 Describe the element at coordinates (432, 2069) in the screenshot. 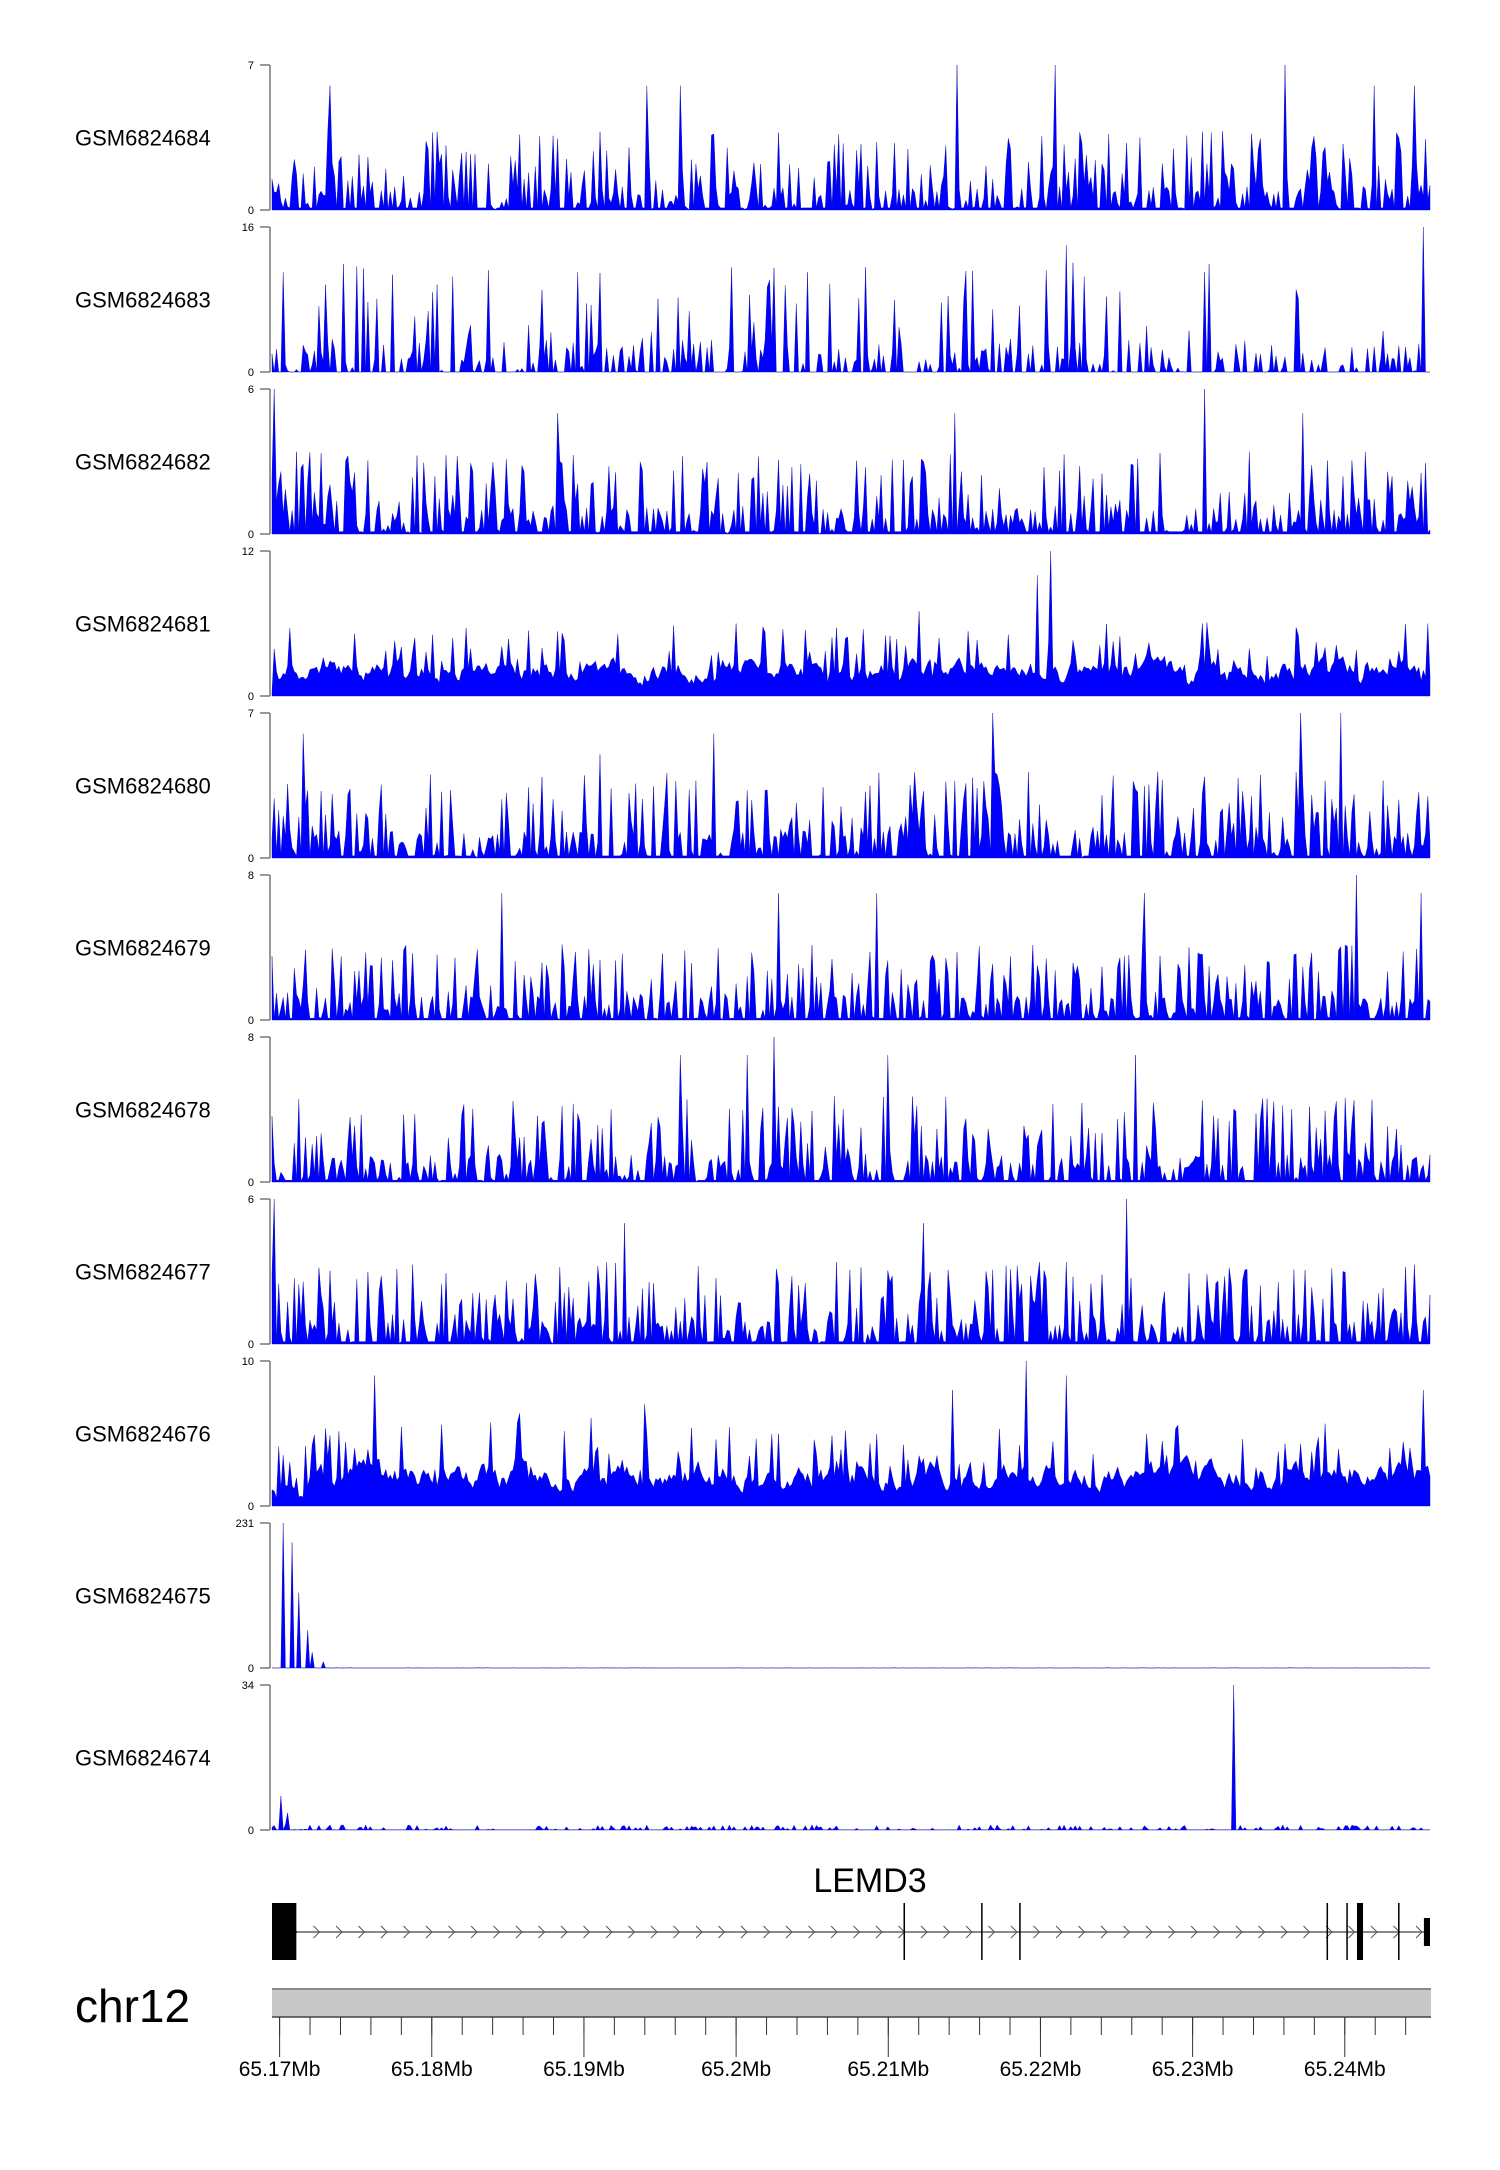

I see `x-tick-label: 65.18Mb` at that location.